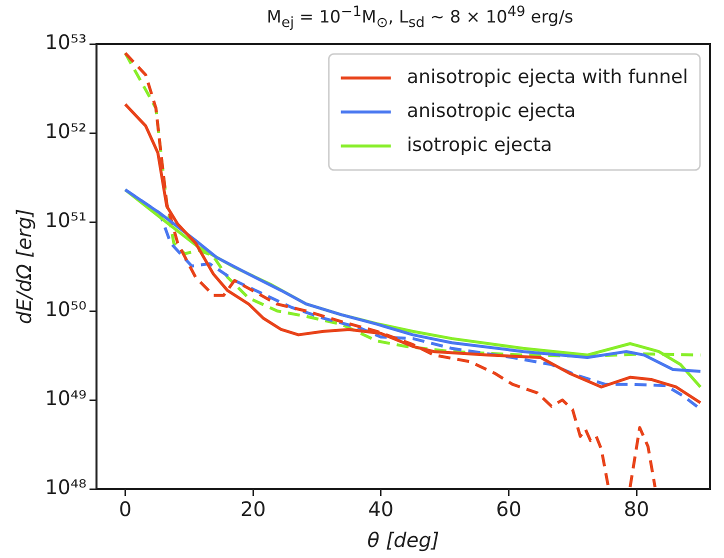 The height and width of the screenshot is (558, 724). Describe the element at coordinates (125, 509) in the screenshot. I see `x-tick-label: 0` at that location.